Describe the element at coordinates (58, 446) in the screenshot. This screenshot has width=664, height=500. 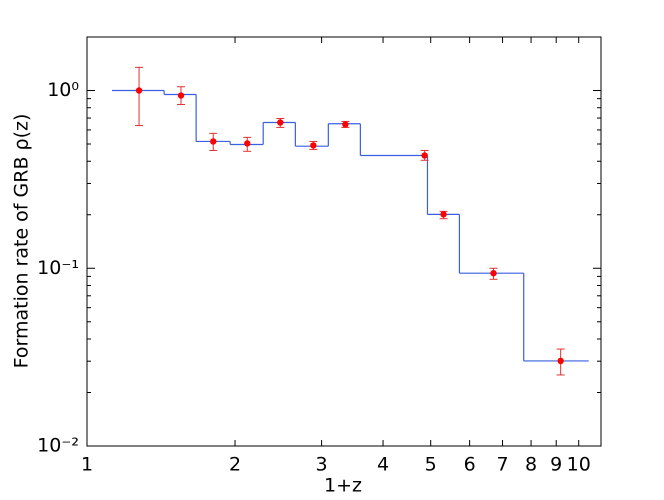
I see `y-tick-label: 10⁻²` at that location.